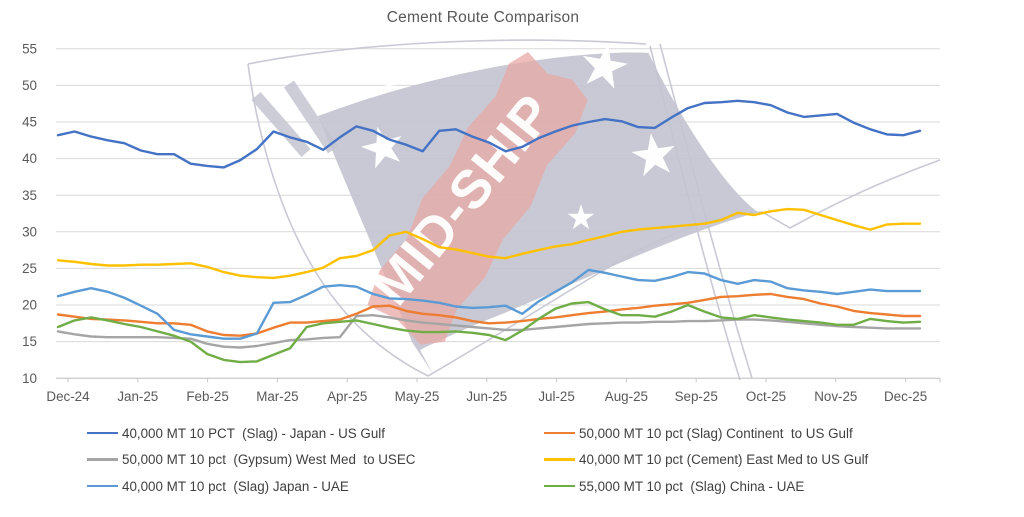 This screenshot has height=517, width=1024. I want to click on y-axis-label: 45, so click(29, 122).